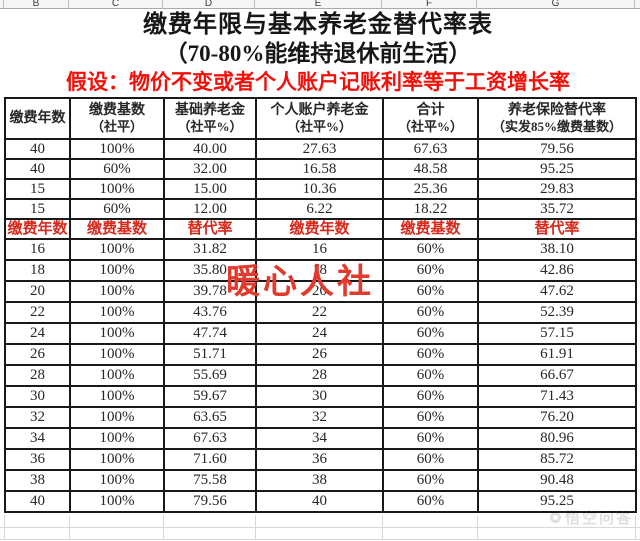 The image size is (640, 541). I want to click on cell: 47.62, so click(557, 291).